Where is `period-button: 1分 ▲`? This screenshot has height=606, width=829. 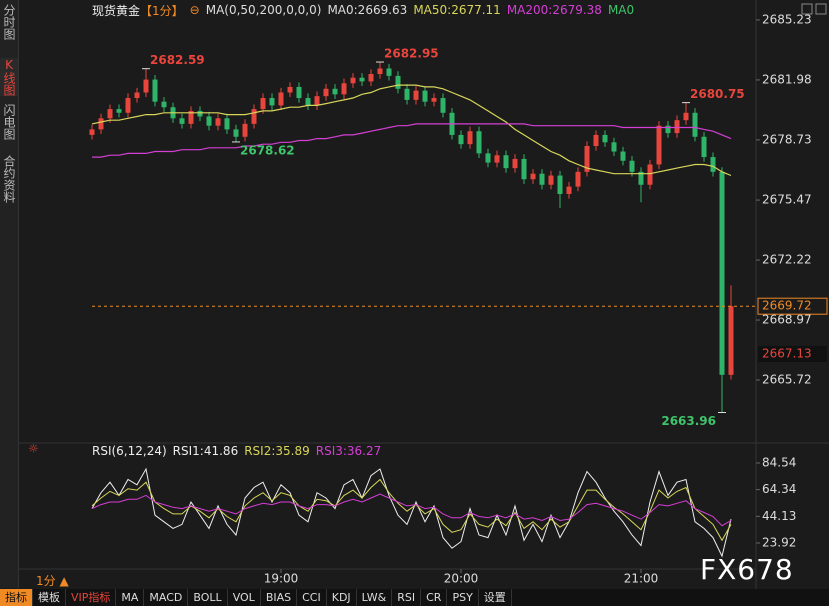
period-button: 1分 ▲ is located at coordinates (52, 581).